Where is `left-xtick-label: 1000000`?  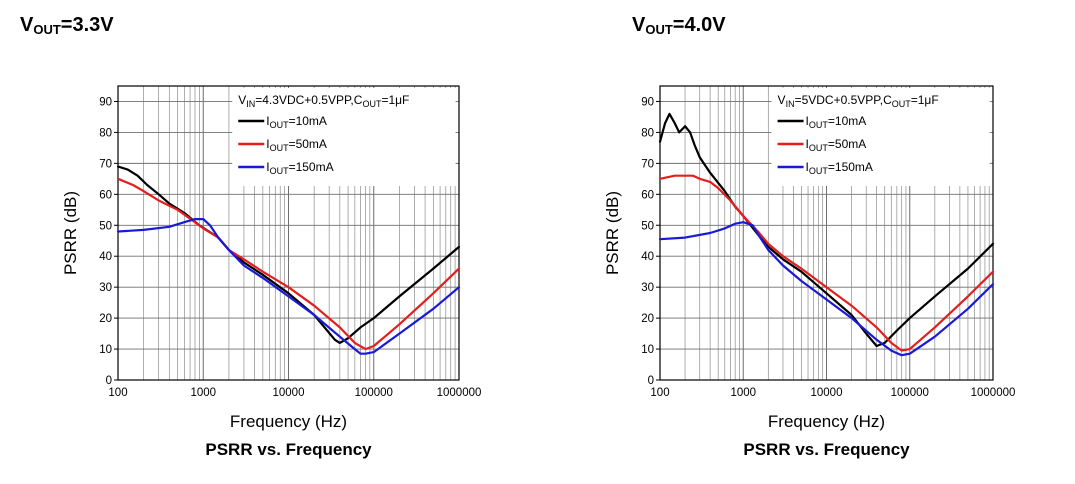
left-xtick-label: 1000000 is located at coordinates (459, 393).